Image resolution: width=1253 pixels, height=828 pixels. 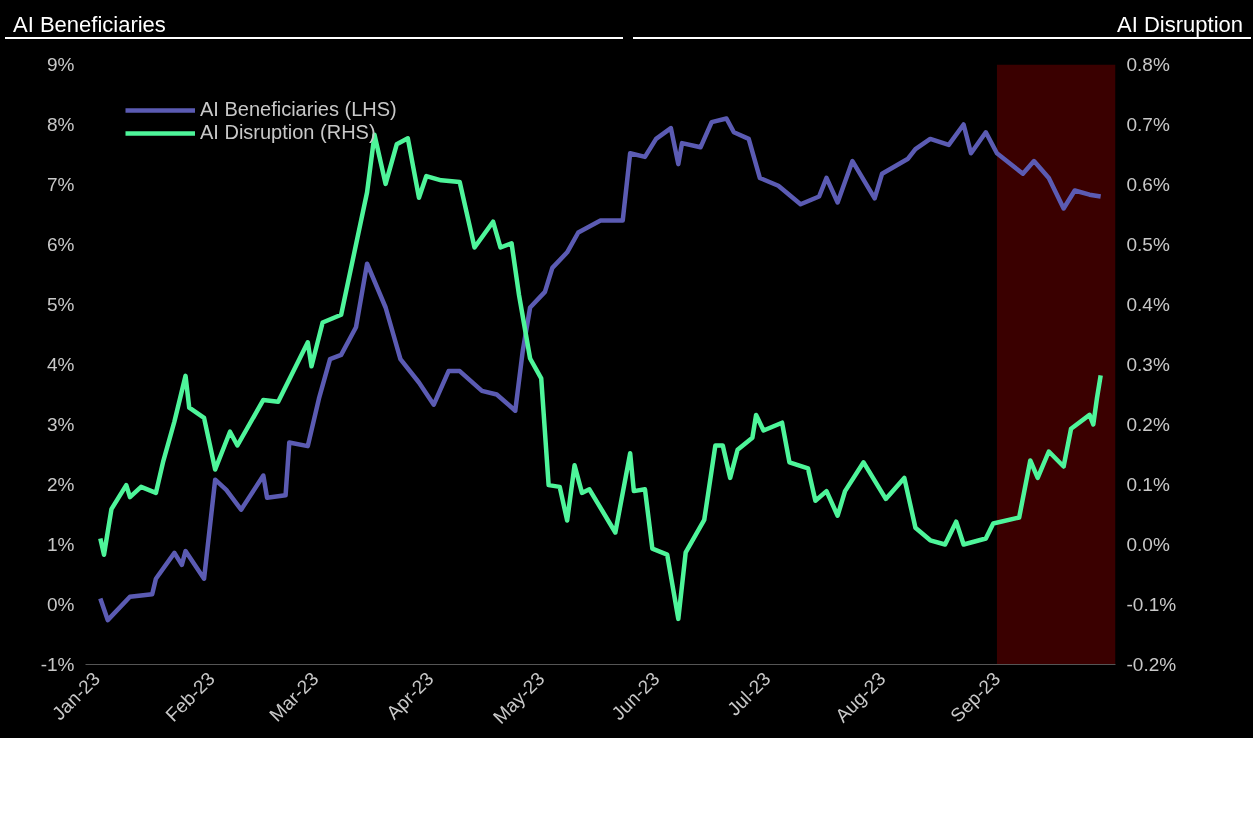 I want to click on y-tick-label: 4%, so click(x=61, y=364).